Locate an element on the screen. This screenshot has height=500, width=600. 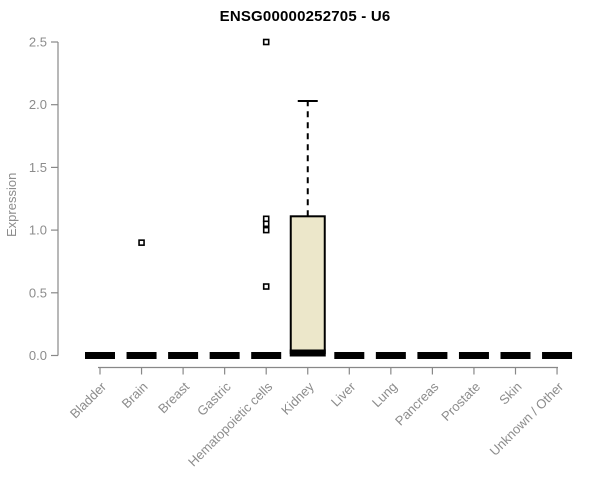
y-tick-label: 2.5 is located at coordinates (38, 42).